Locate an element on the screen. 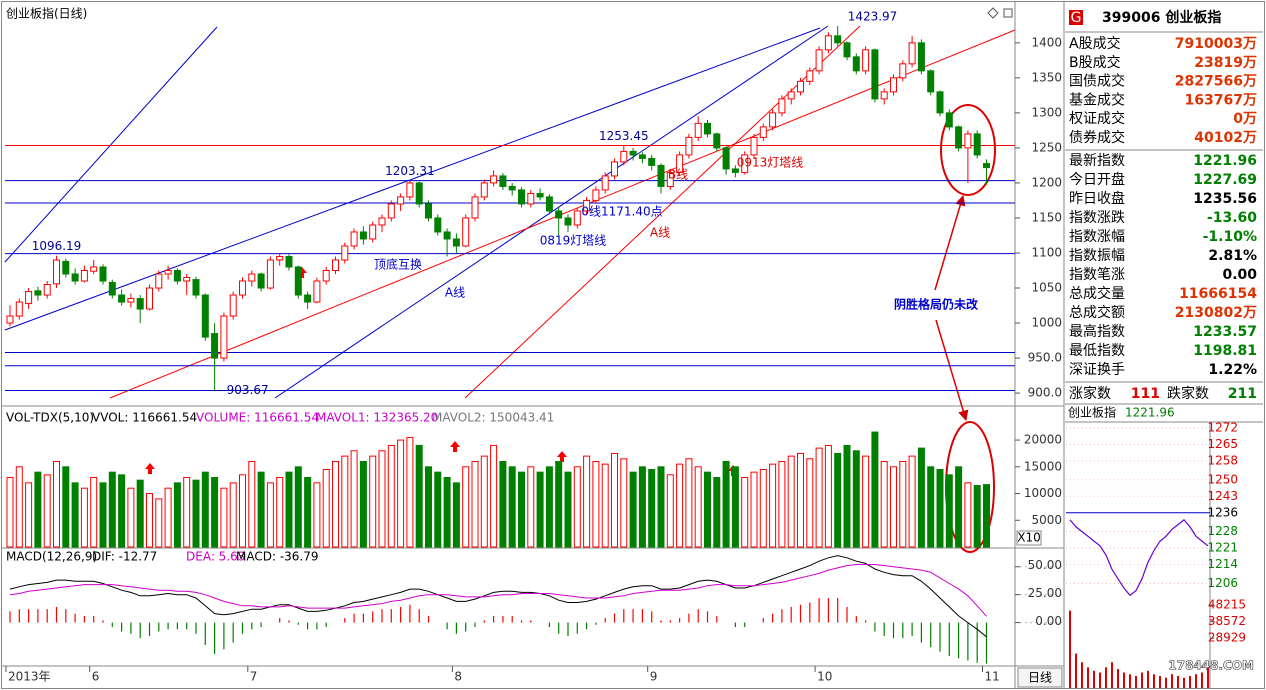  info-value: 0.00 is located at coordinates (1239, 275).